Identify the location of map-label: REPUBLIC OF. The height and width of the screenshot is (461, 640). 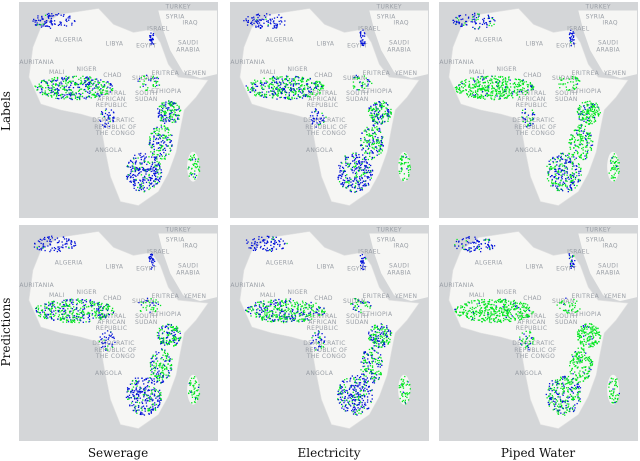
(115, 350).